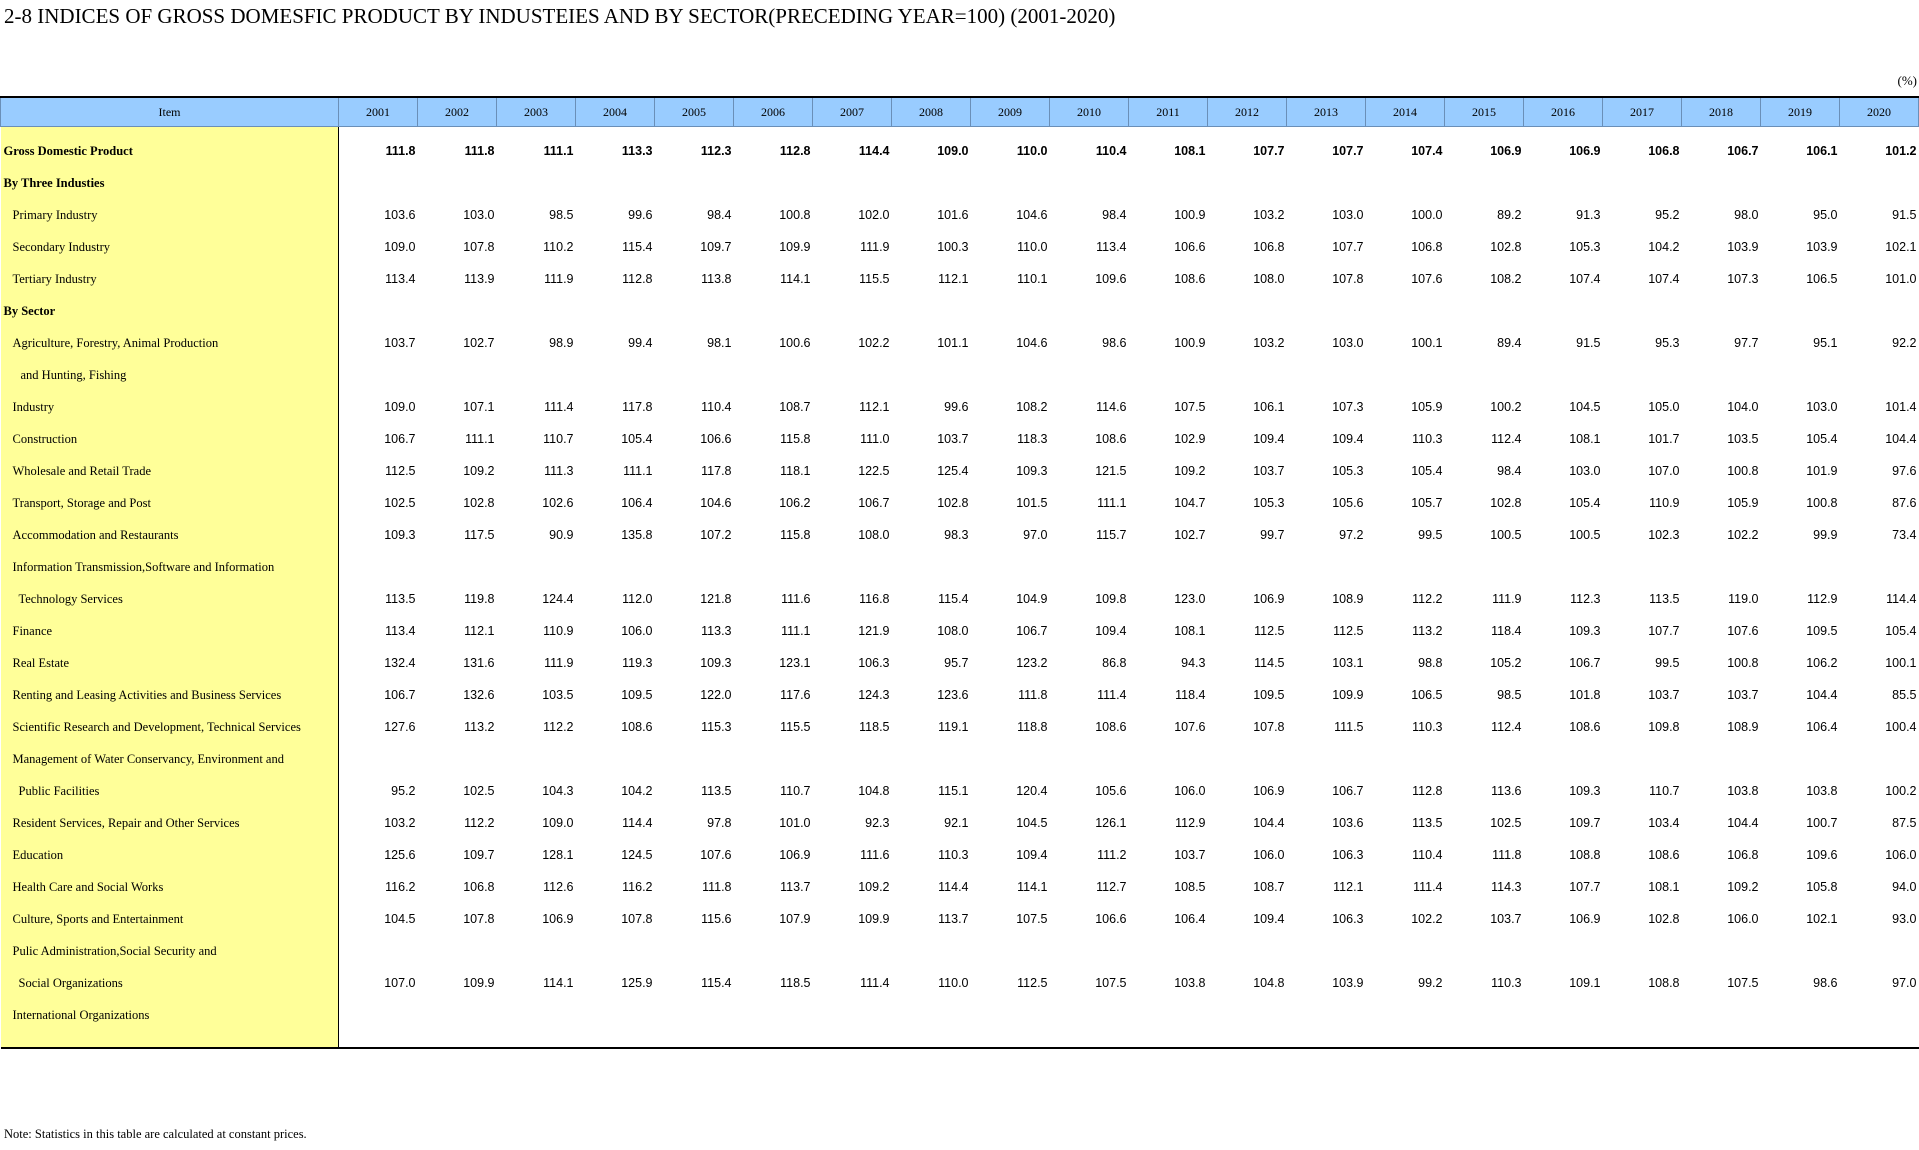 This screenshot has width=1919, height=1150. What do you see at coordinates (1405, 111) in the screenshot?
I see `header-year: 2014` at bounding box center [1405, 111].